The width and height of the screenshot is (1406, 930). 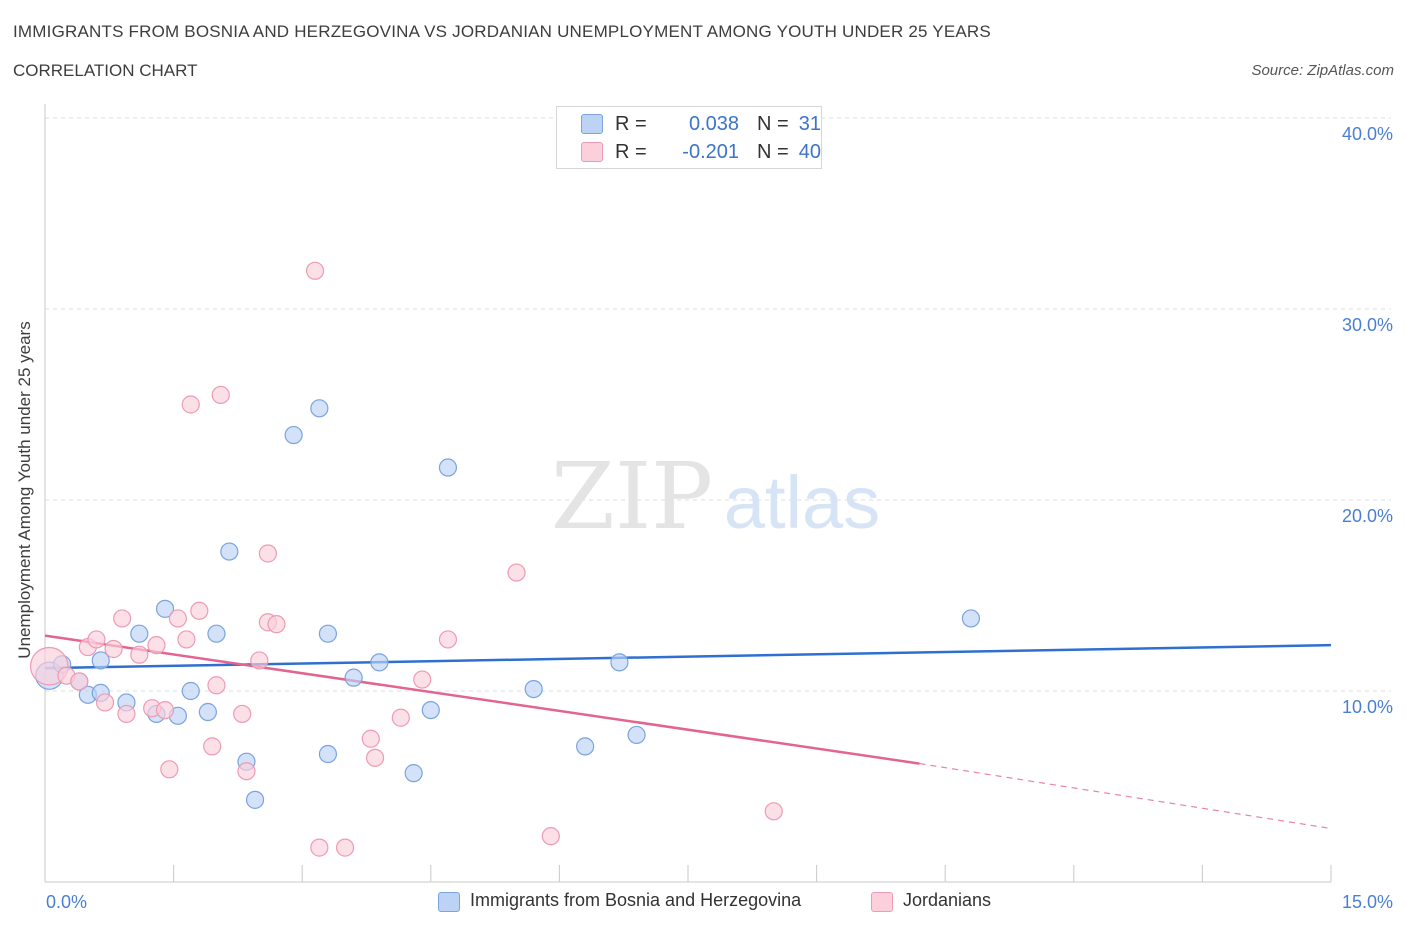 I want to click on bottom-legend-label-jordanians: Jordanians, so click(x=947, y=900).